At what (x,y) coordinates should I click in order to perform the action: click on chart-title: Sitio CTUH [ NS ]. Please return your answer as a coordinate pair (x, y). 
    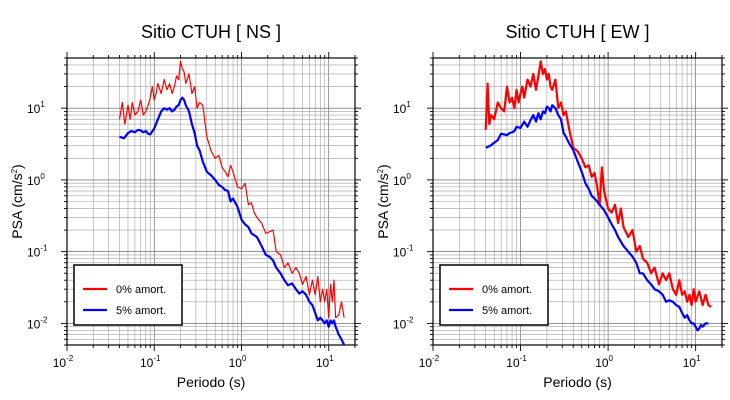
    Looking at the image, I should click on (211, 32).